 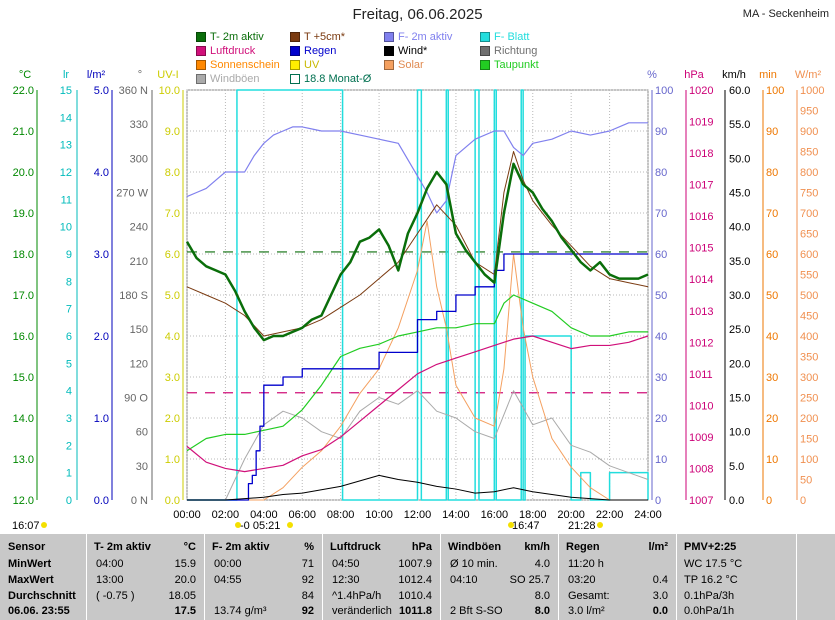 I want to click on temp-tick-label: 16.0, so click(x=23, y=337).